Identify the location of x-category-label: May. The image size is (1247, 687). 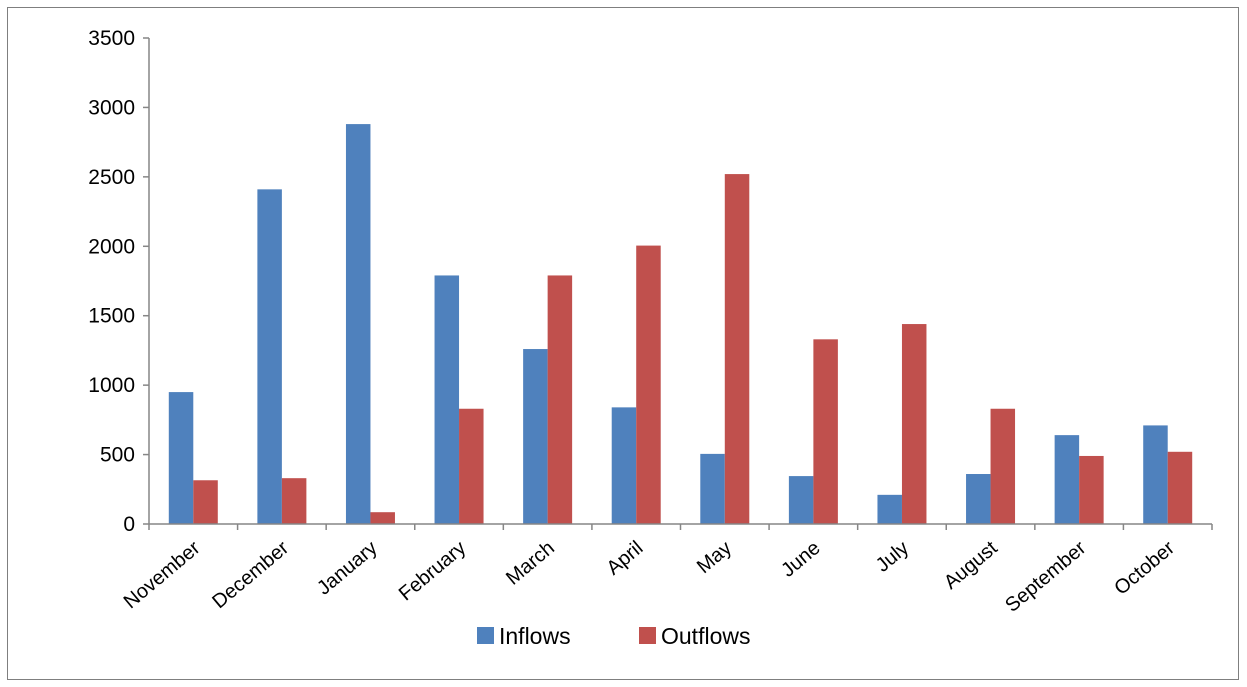
(714, 557).